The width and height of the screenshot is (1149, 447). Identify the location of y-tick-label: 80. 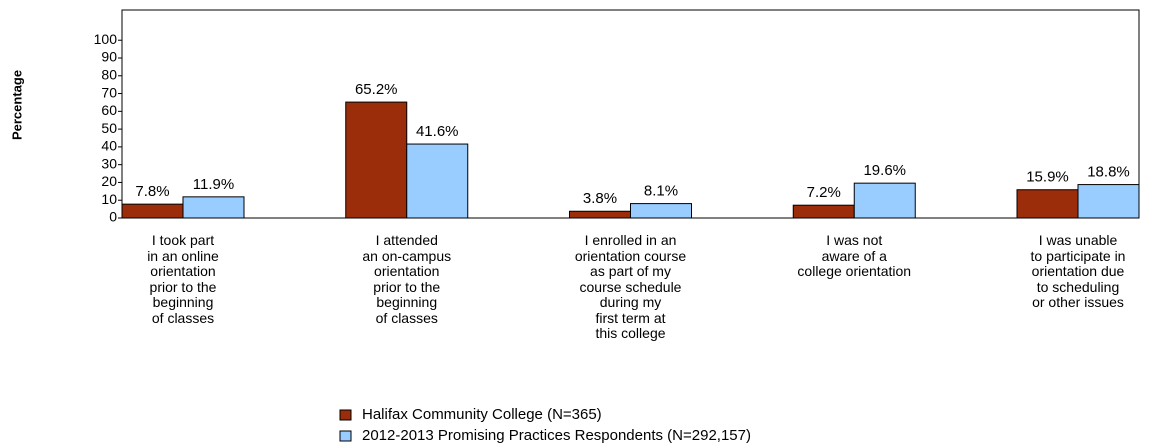
(109, 74).